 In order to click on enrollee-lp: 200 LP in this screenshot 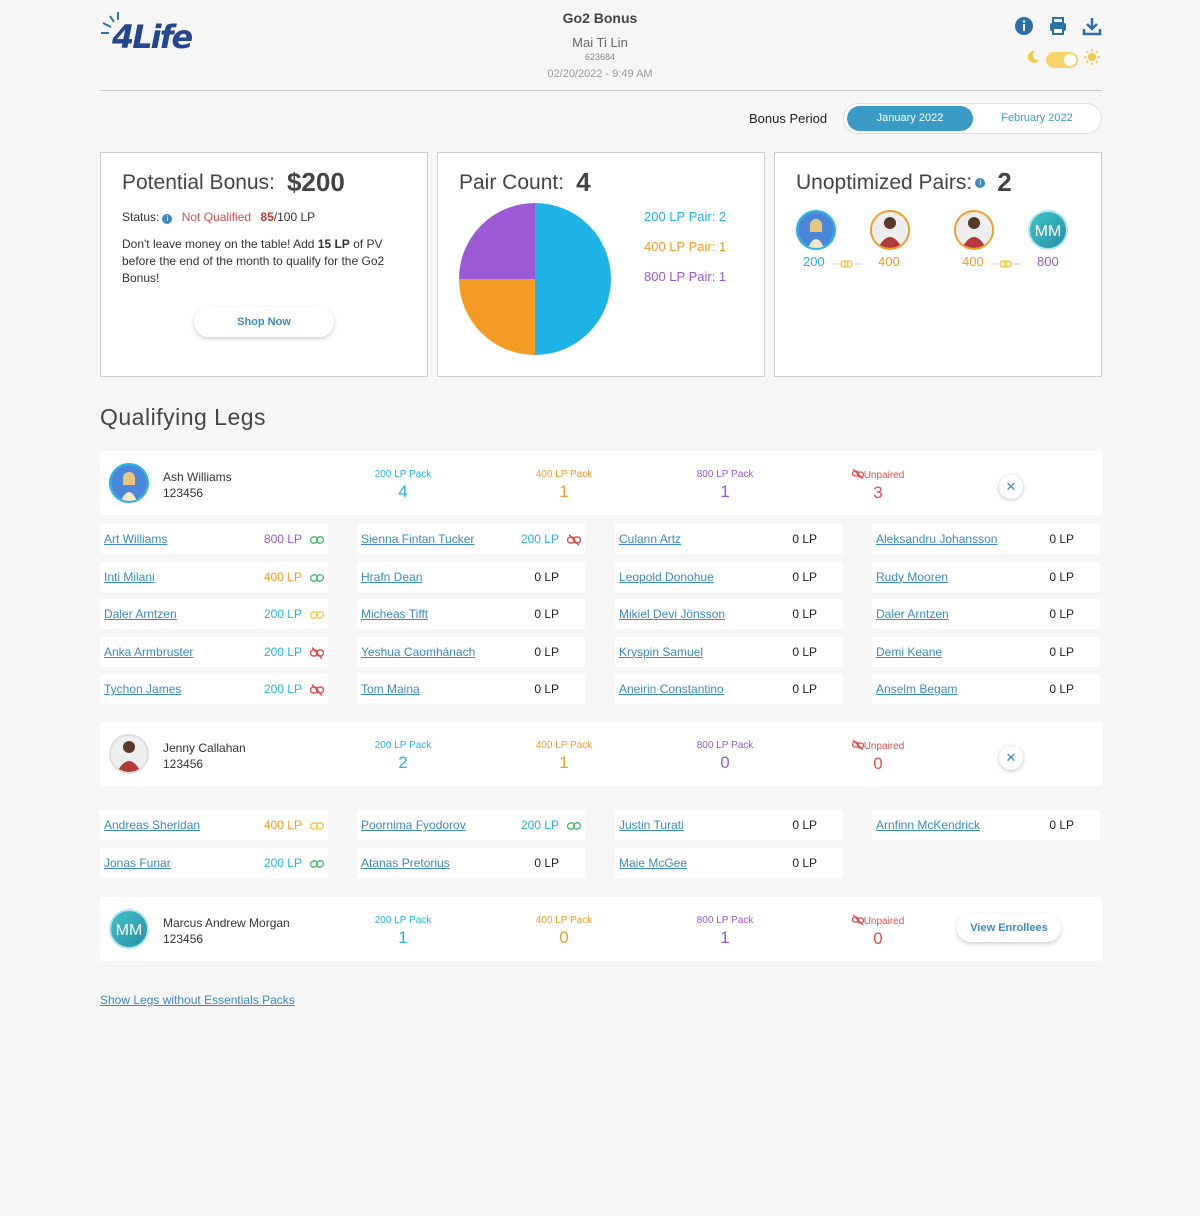, I will do `click(282, 614)`.